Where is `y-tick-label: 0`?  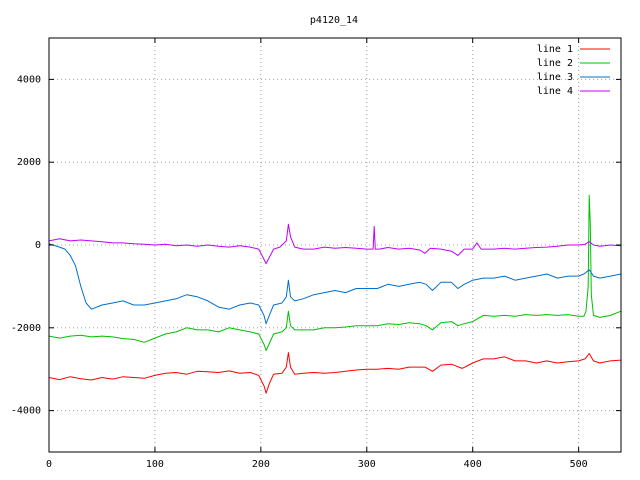
y-tick-label: 0 is located at coordinates (38, 245).